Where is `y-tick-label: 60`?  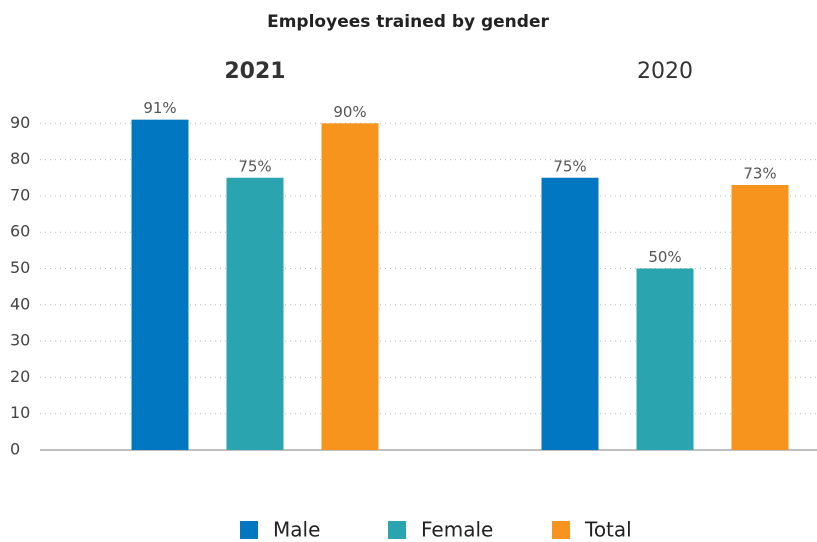 y-tick-label: 60 is located at coordinates (20, 231).